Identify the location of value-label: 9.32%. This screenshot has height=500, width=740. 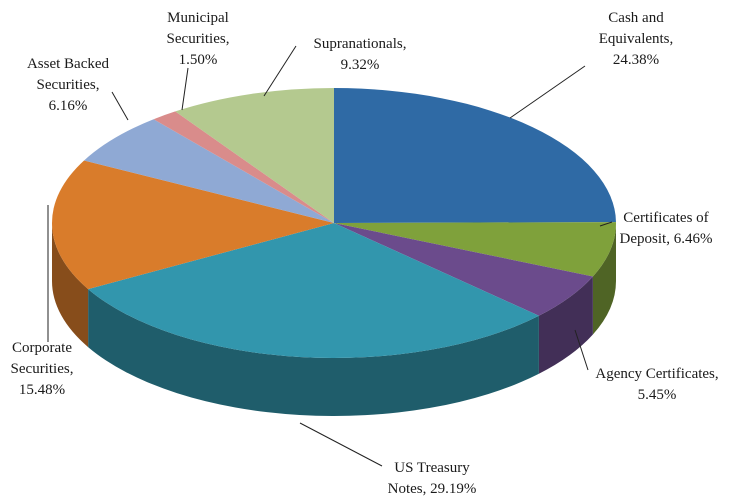
(360, 65).